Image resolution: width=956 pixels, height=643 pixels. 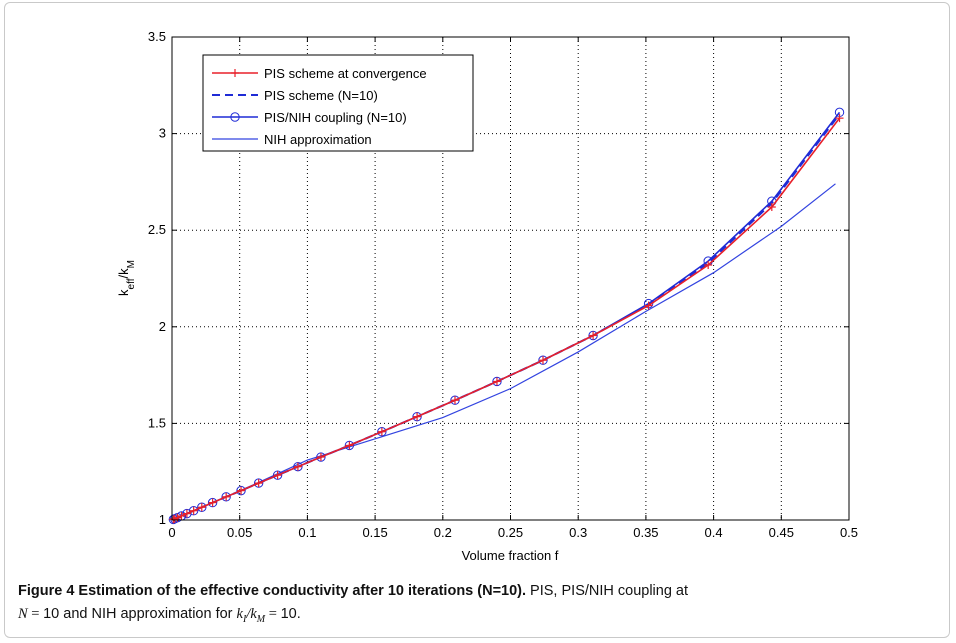 What do you see at coordinates (235, 117) in the screenshot?
I see `legend-swatch-marker` at bounding box center [235, 117].